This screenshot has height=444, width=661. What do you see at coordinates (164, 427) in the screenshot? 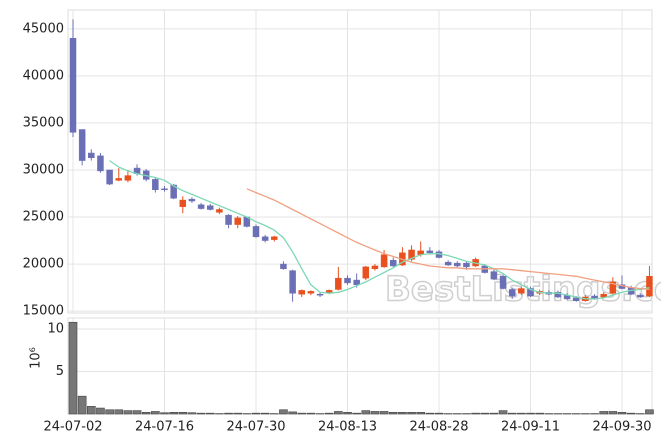
I see `x-tick-label: 24-07-16` at bounding box center [164, 427].